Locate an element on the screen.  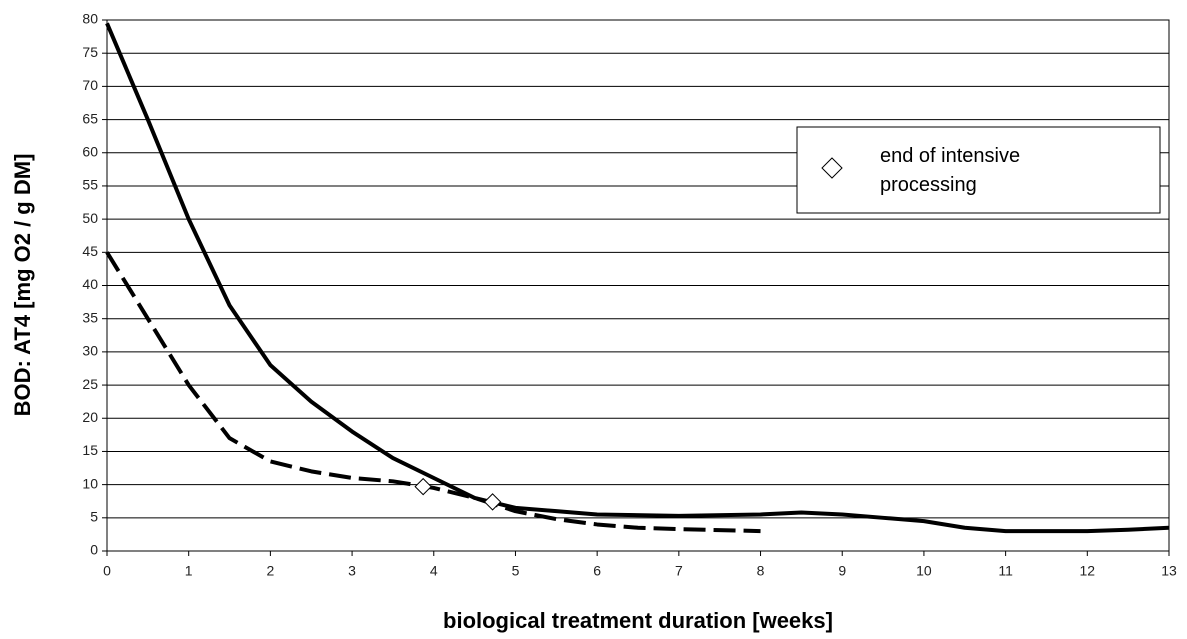
y-tick-label: 20 is located at coordinates (90, 417).